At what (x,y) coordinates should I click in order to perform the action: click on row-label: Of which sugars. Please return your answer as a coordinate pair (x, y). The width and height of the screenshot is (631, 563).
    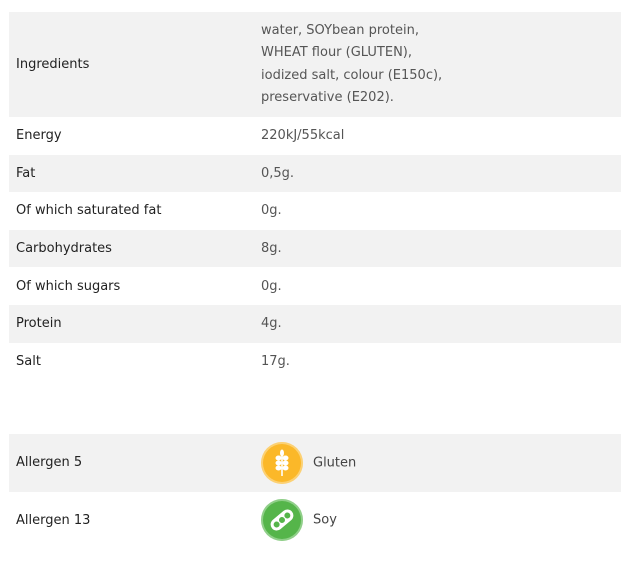
    Looking at the image, I should click on (68, 286).